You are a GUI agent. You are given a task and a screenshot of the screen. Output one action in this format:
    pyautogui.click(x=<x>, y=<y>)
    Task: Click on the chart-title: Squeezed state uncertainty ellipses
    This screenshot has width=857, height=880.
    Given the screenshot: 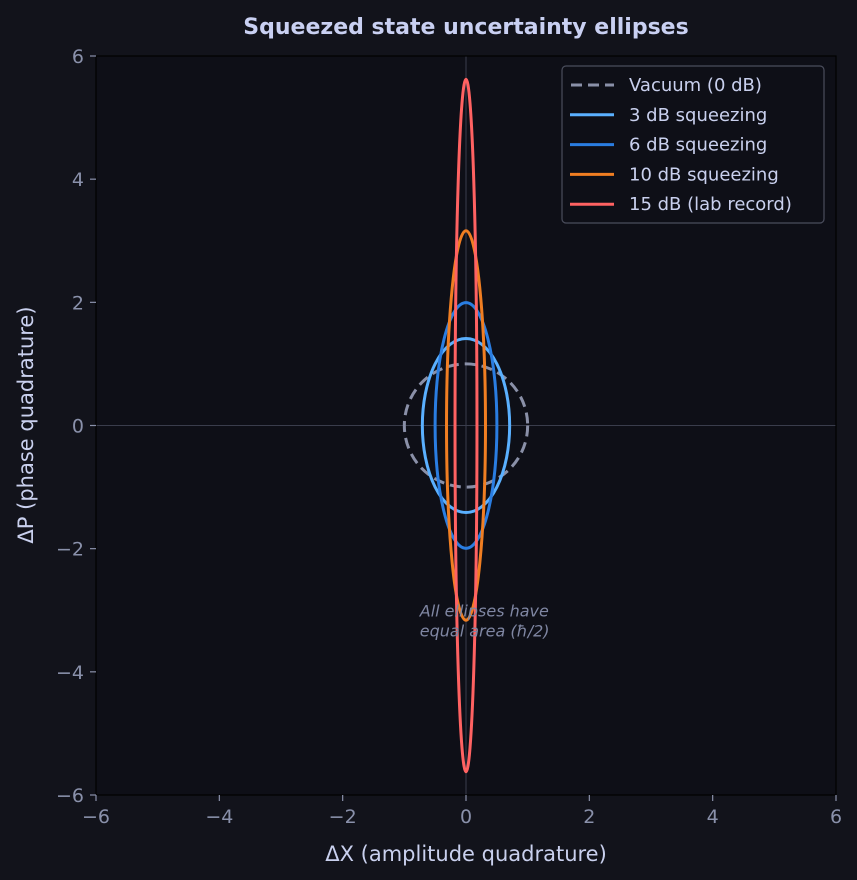 What is the action you would take?
    pyautogui.click(x=465, y=27)
    